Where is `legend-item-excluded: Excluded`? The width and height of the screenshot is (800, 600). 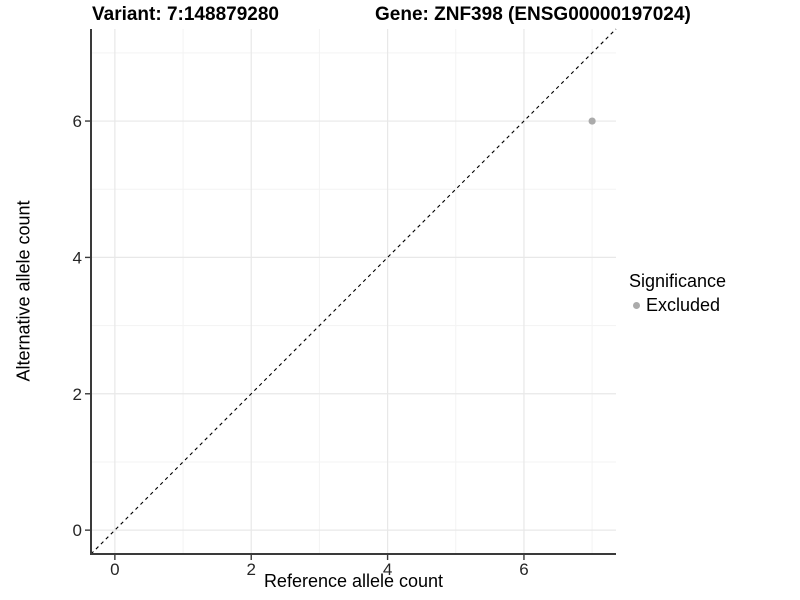 legend-item-excluded: Excluded is located at coordinates (677, 305).